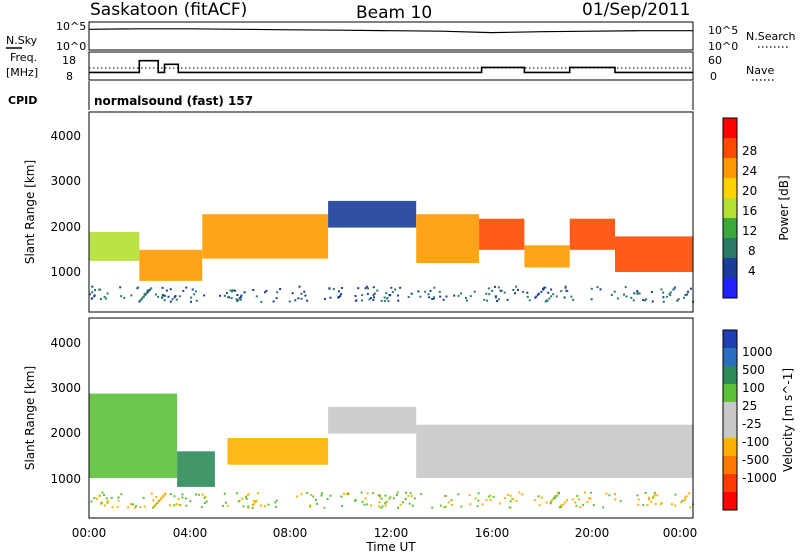 This screenshot has height=554, width=800. Describe the element at coordinates (730, 228) in the screenshot. I see `power-colorbar-cell` at that location.